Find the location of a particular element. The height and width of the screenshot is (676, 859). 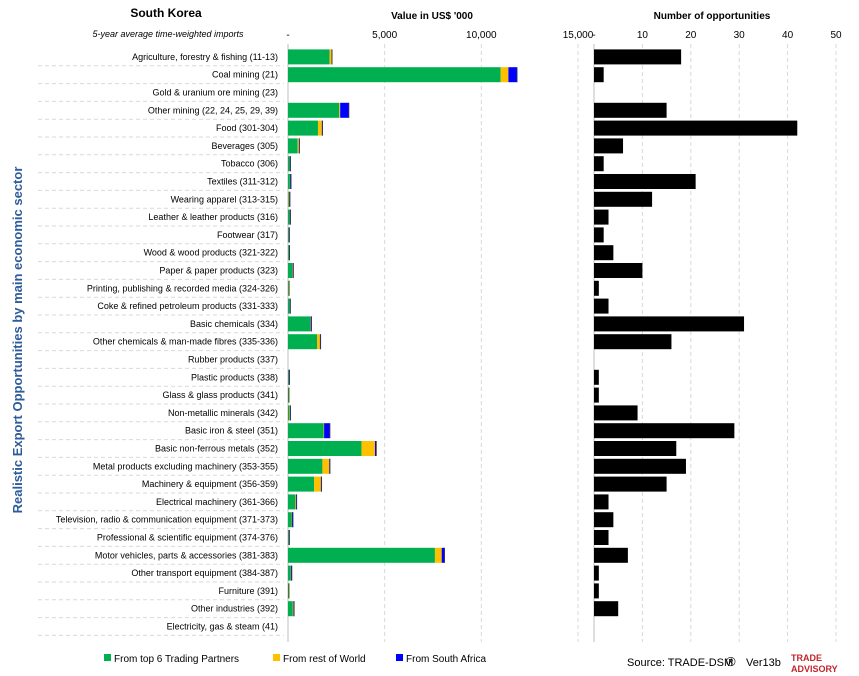

value-tick-label: 15,000 is located at coordinates (578, 35).